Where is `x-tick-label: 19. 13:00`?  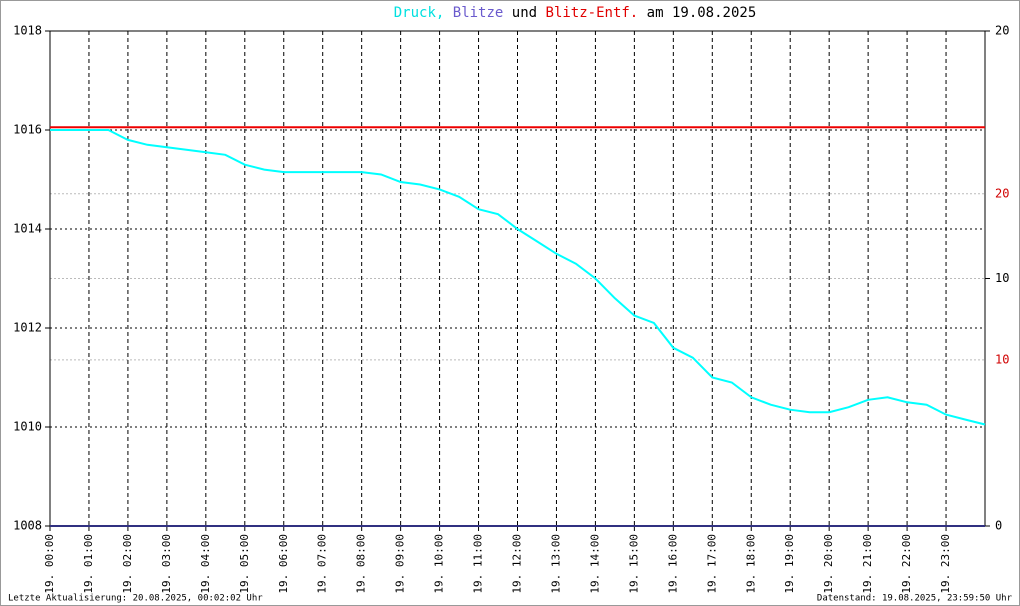 x-tick-label: 19. 13:00 is located at coordinates (555, 564).